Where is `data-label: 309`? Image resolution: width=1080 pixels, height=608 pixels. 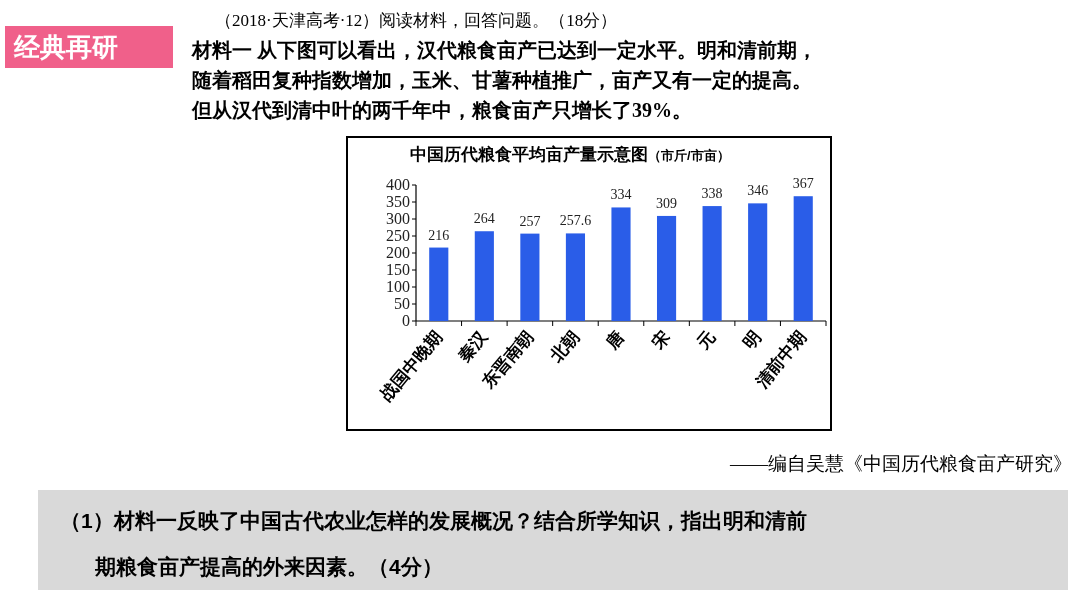
data-label: 309 is located at coordinates (667, 203).